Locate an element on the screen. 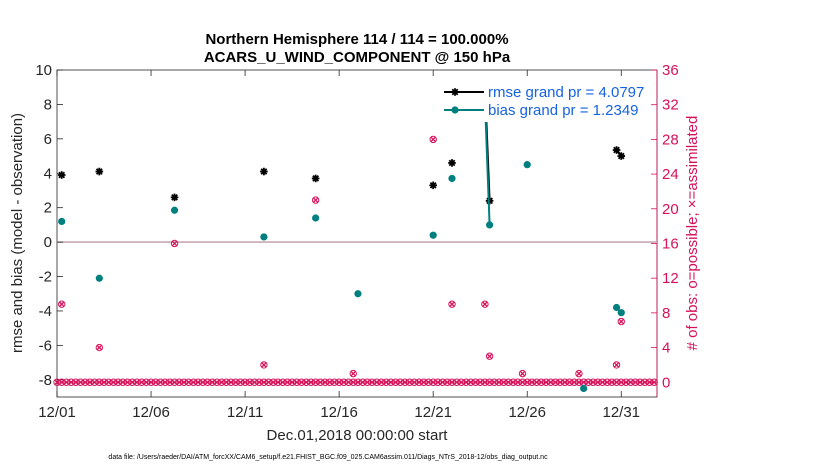 The image size is (830, 470). legend-rmse-star-core is located at coordinates (455, 92).